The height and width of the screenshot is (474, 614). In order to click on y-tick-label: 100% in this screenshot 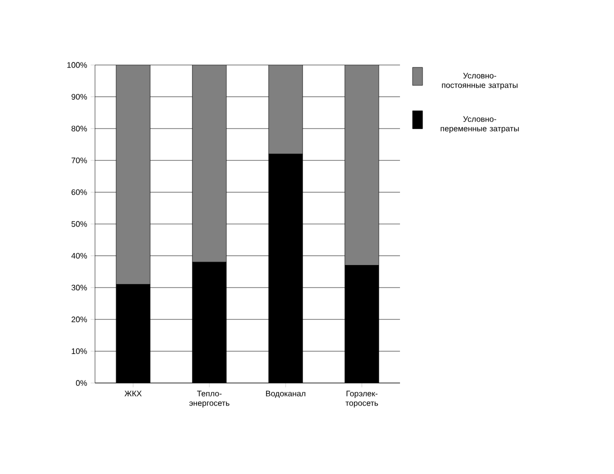, I will do `click(77, 65)`.